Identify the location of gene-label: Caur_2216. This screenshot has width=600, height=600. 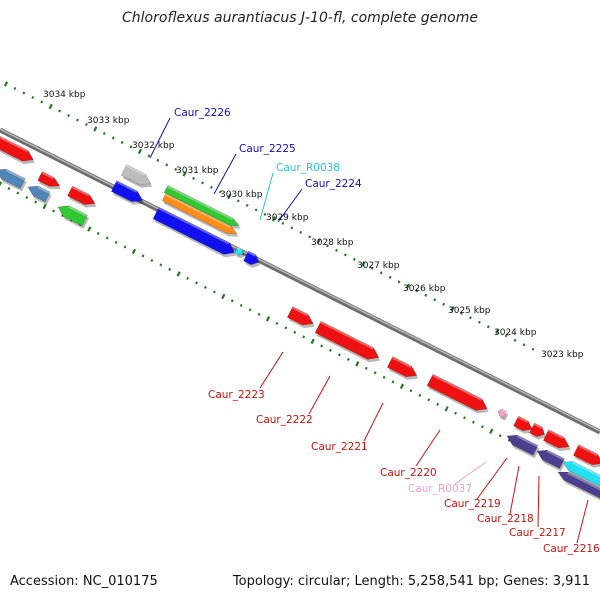
(571, 549).